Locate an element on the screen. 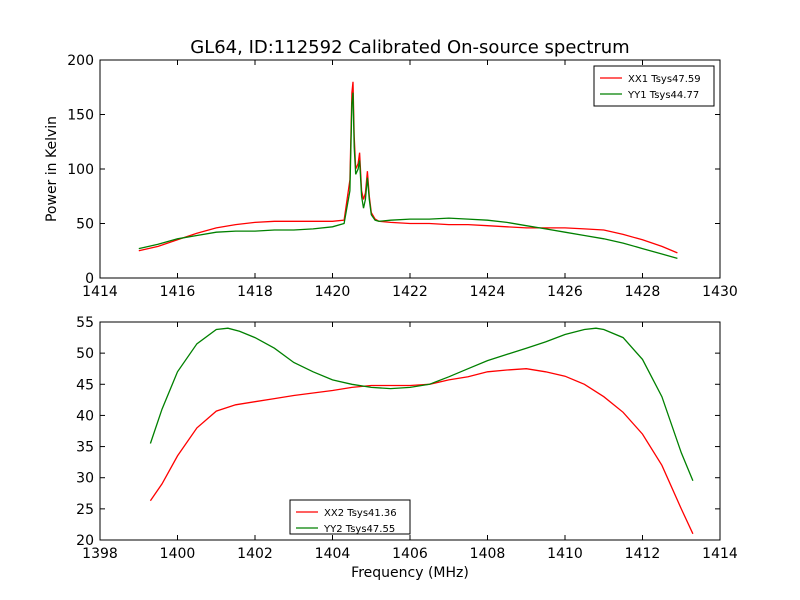 This screenshot has width=800, height=600. bottom-y-tick-label: 25 is located at coordinates (85, 510).